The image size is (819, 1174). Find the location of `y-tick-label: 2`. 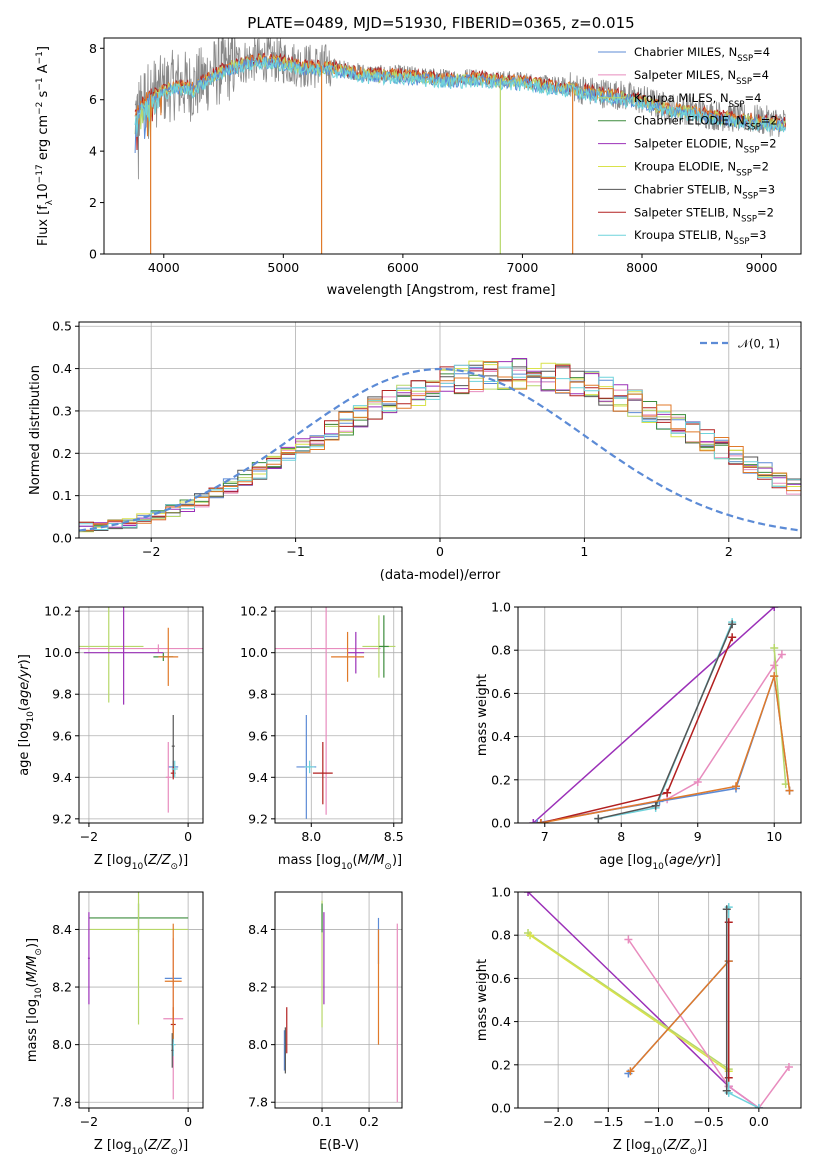

y-tick-label: 2 is located at coordinates (93, 202).